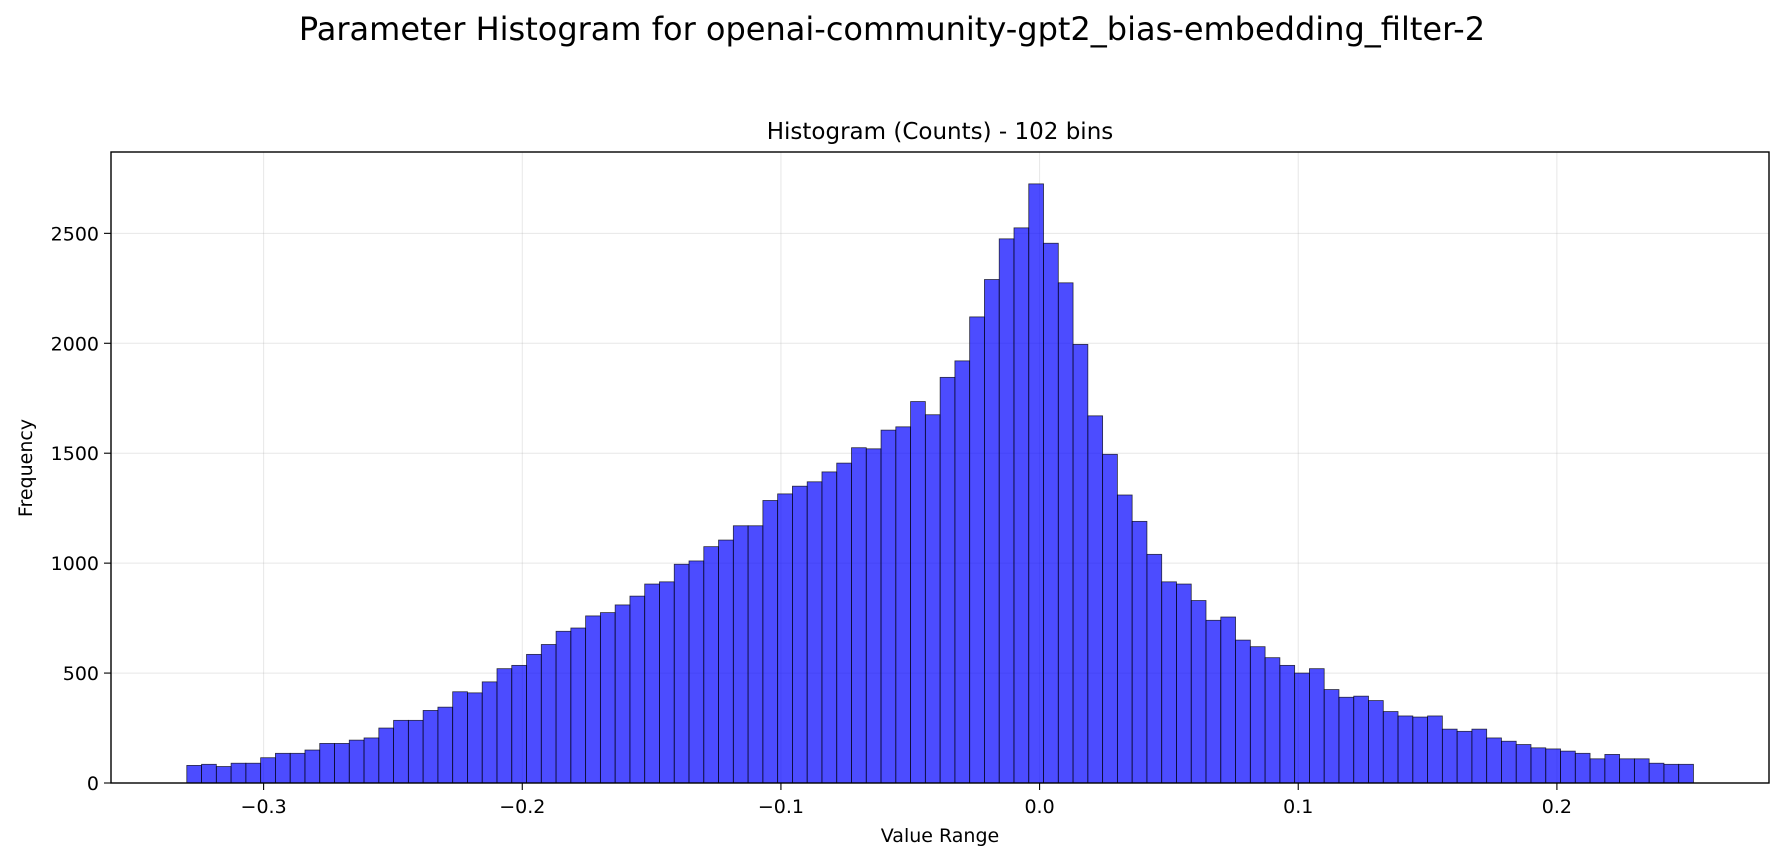  Describe the element at coordinates (75, 564) in the screenshot. I see `y-tick-label: 1000` at that location.